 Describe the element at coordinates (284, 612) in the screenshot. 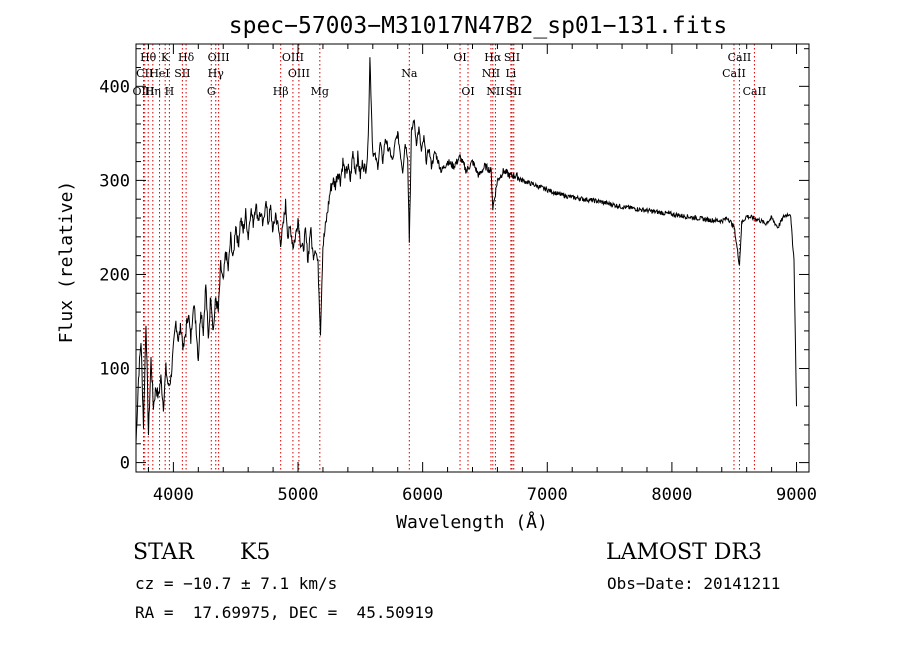

I see `coordinates: RA = 17.69975, DEC = 45.50919` at that location.